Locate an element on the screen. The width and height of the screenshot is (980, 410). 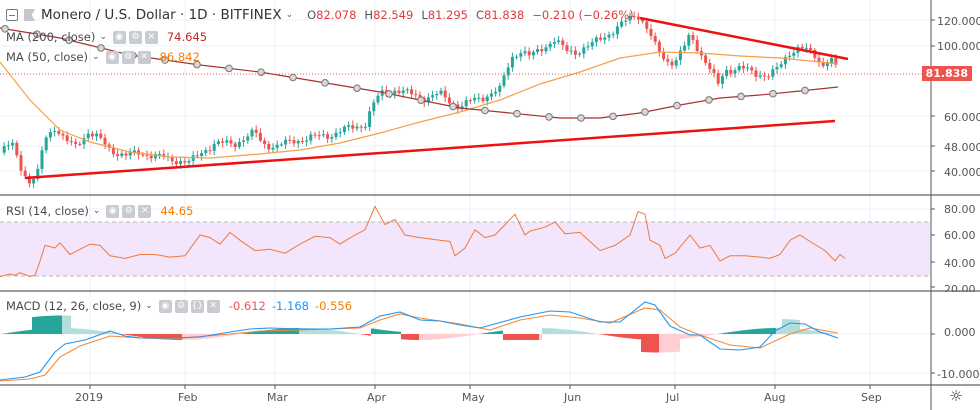
ma200-legend: MA (200, close) ⌄ ◉ ⚙ ✕ 74.645 is located at coordinates (106, 37).